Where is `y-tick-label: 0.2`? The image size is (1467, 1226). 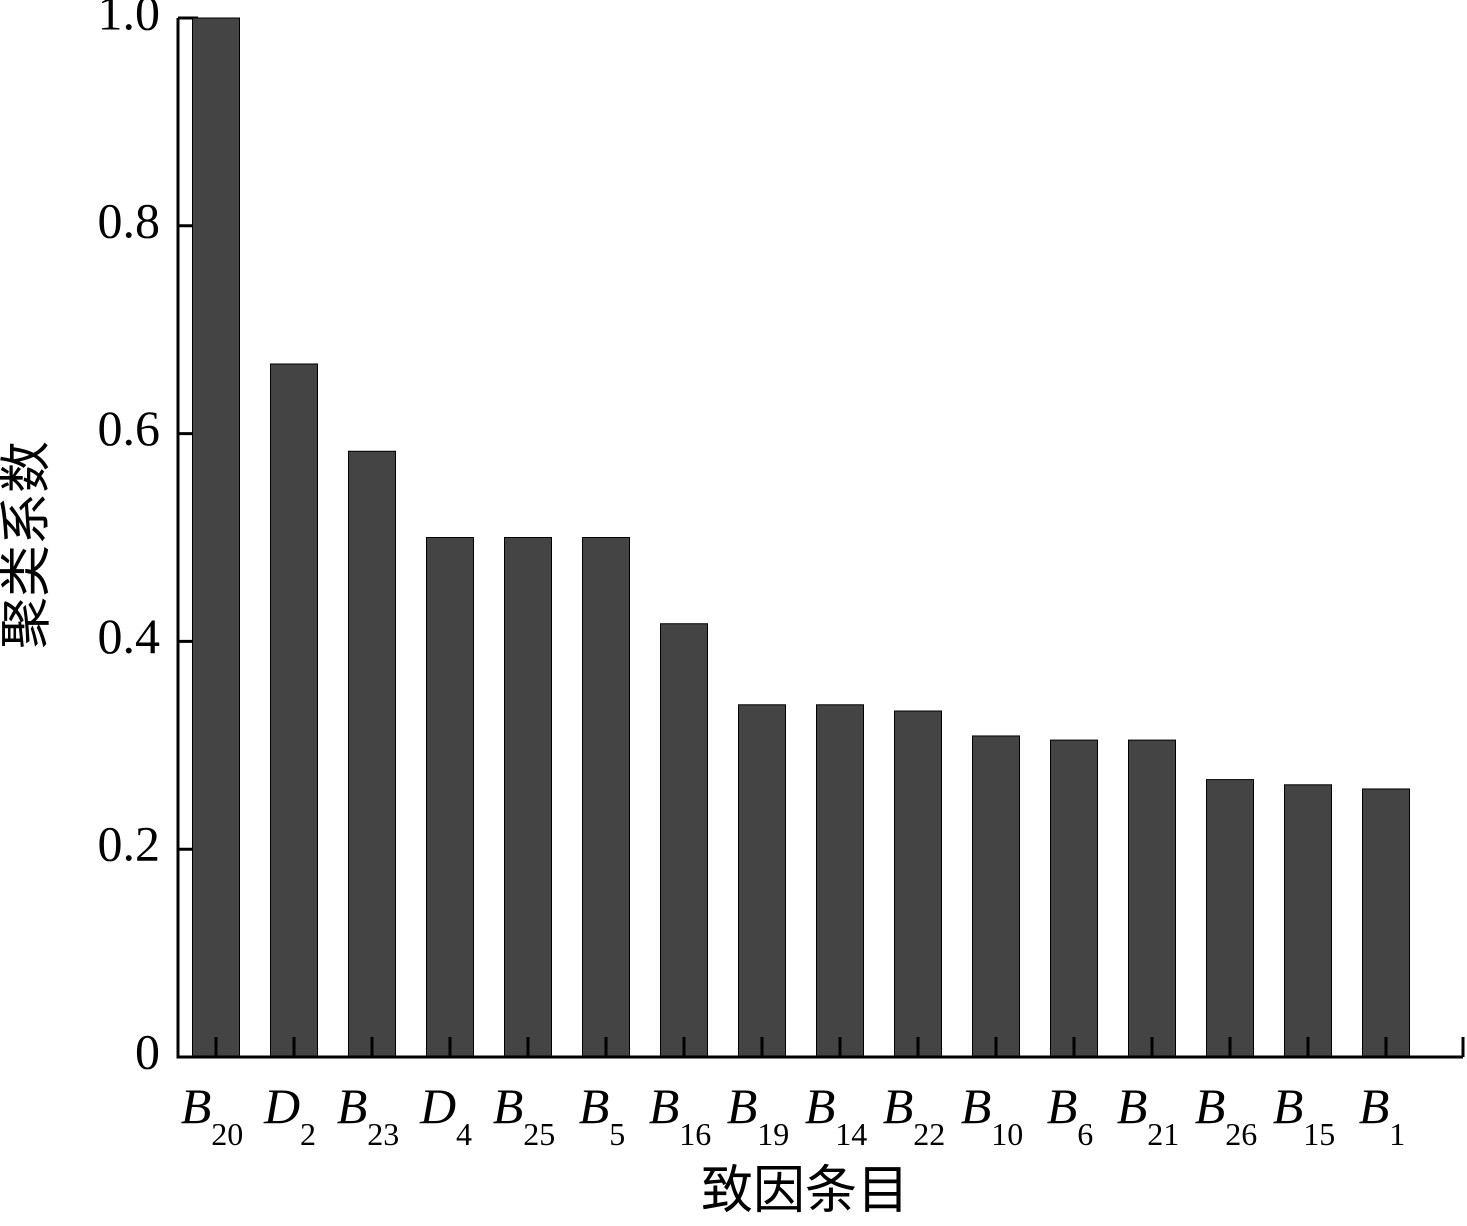 y-tick-label: 0.2 is located at coordinates (129, 844).